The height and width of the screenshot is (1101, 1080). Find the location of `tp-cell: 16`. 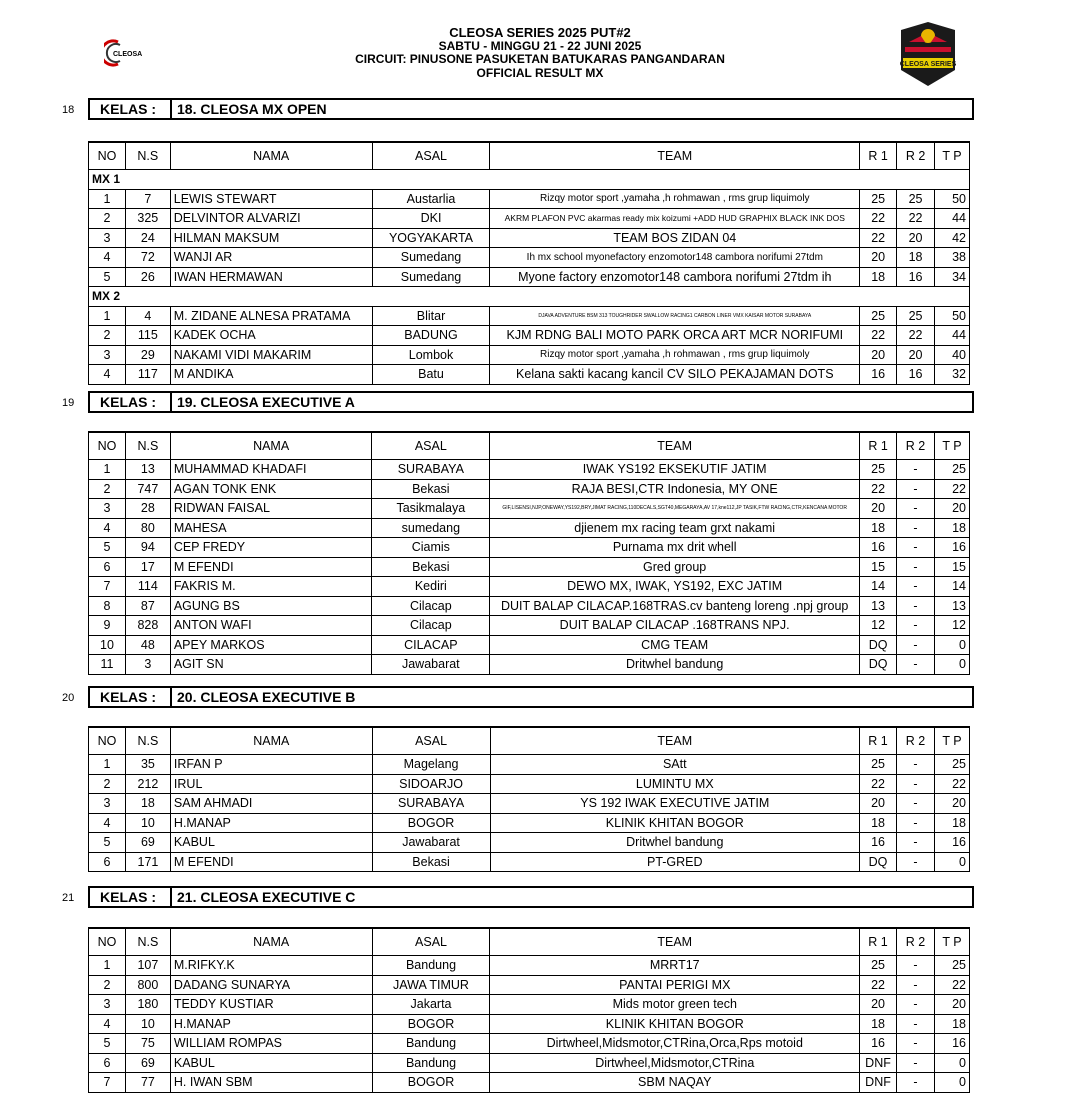

tp-cell: 16 is located at coordinates (952, 1043).